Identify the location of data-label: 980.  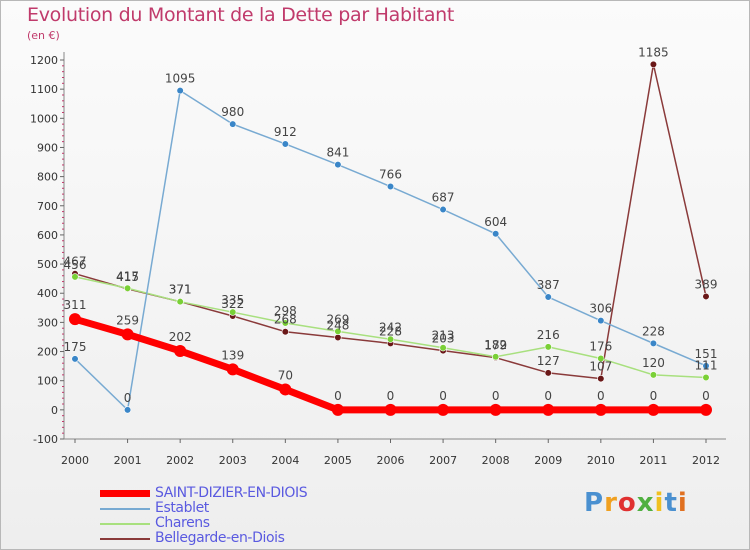
(232, 112).